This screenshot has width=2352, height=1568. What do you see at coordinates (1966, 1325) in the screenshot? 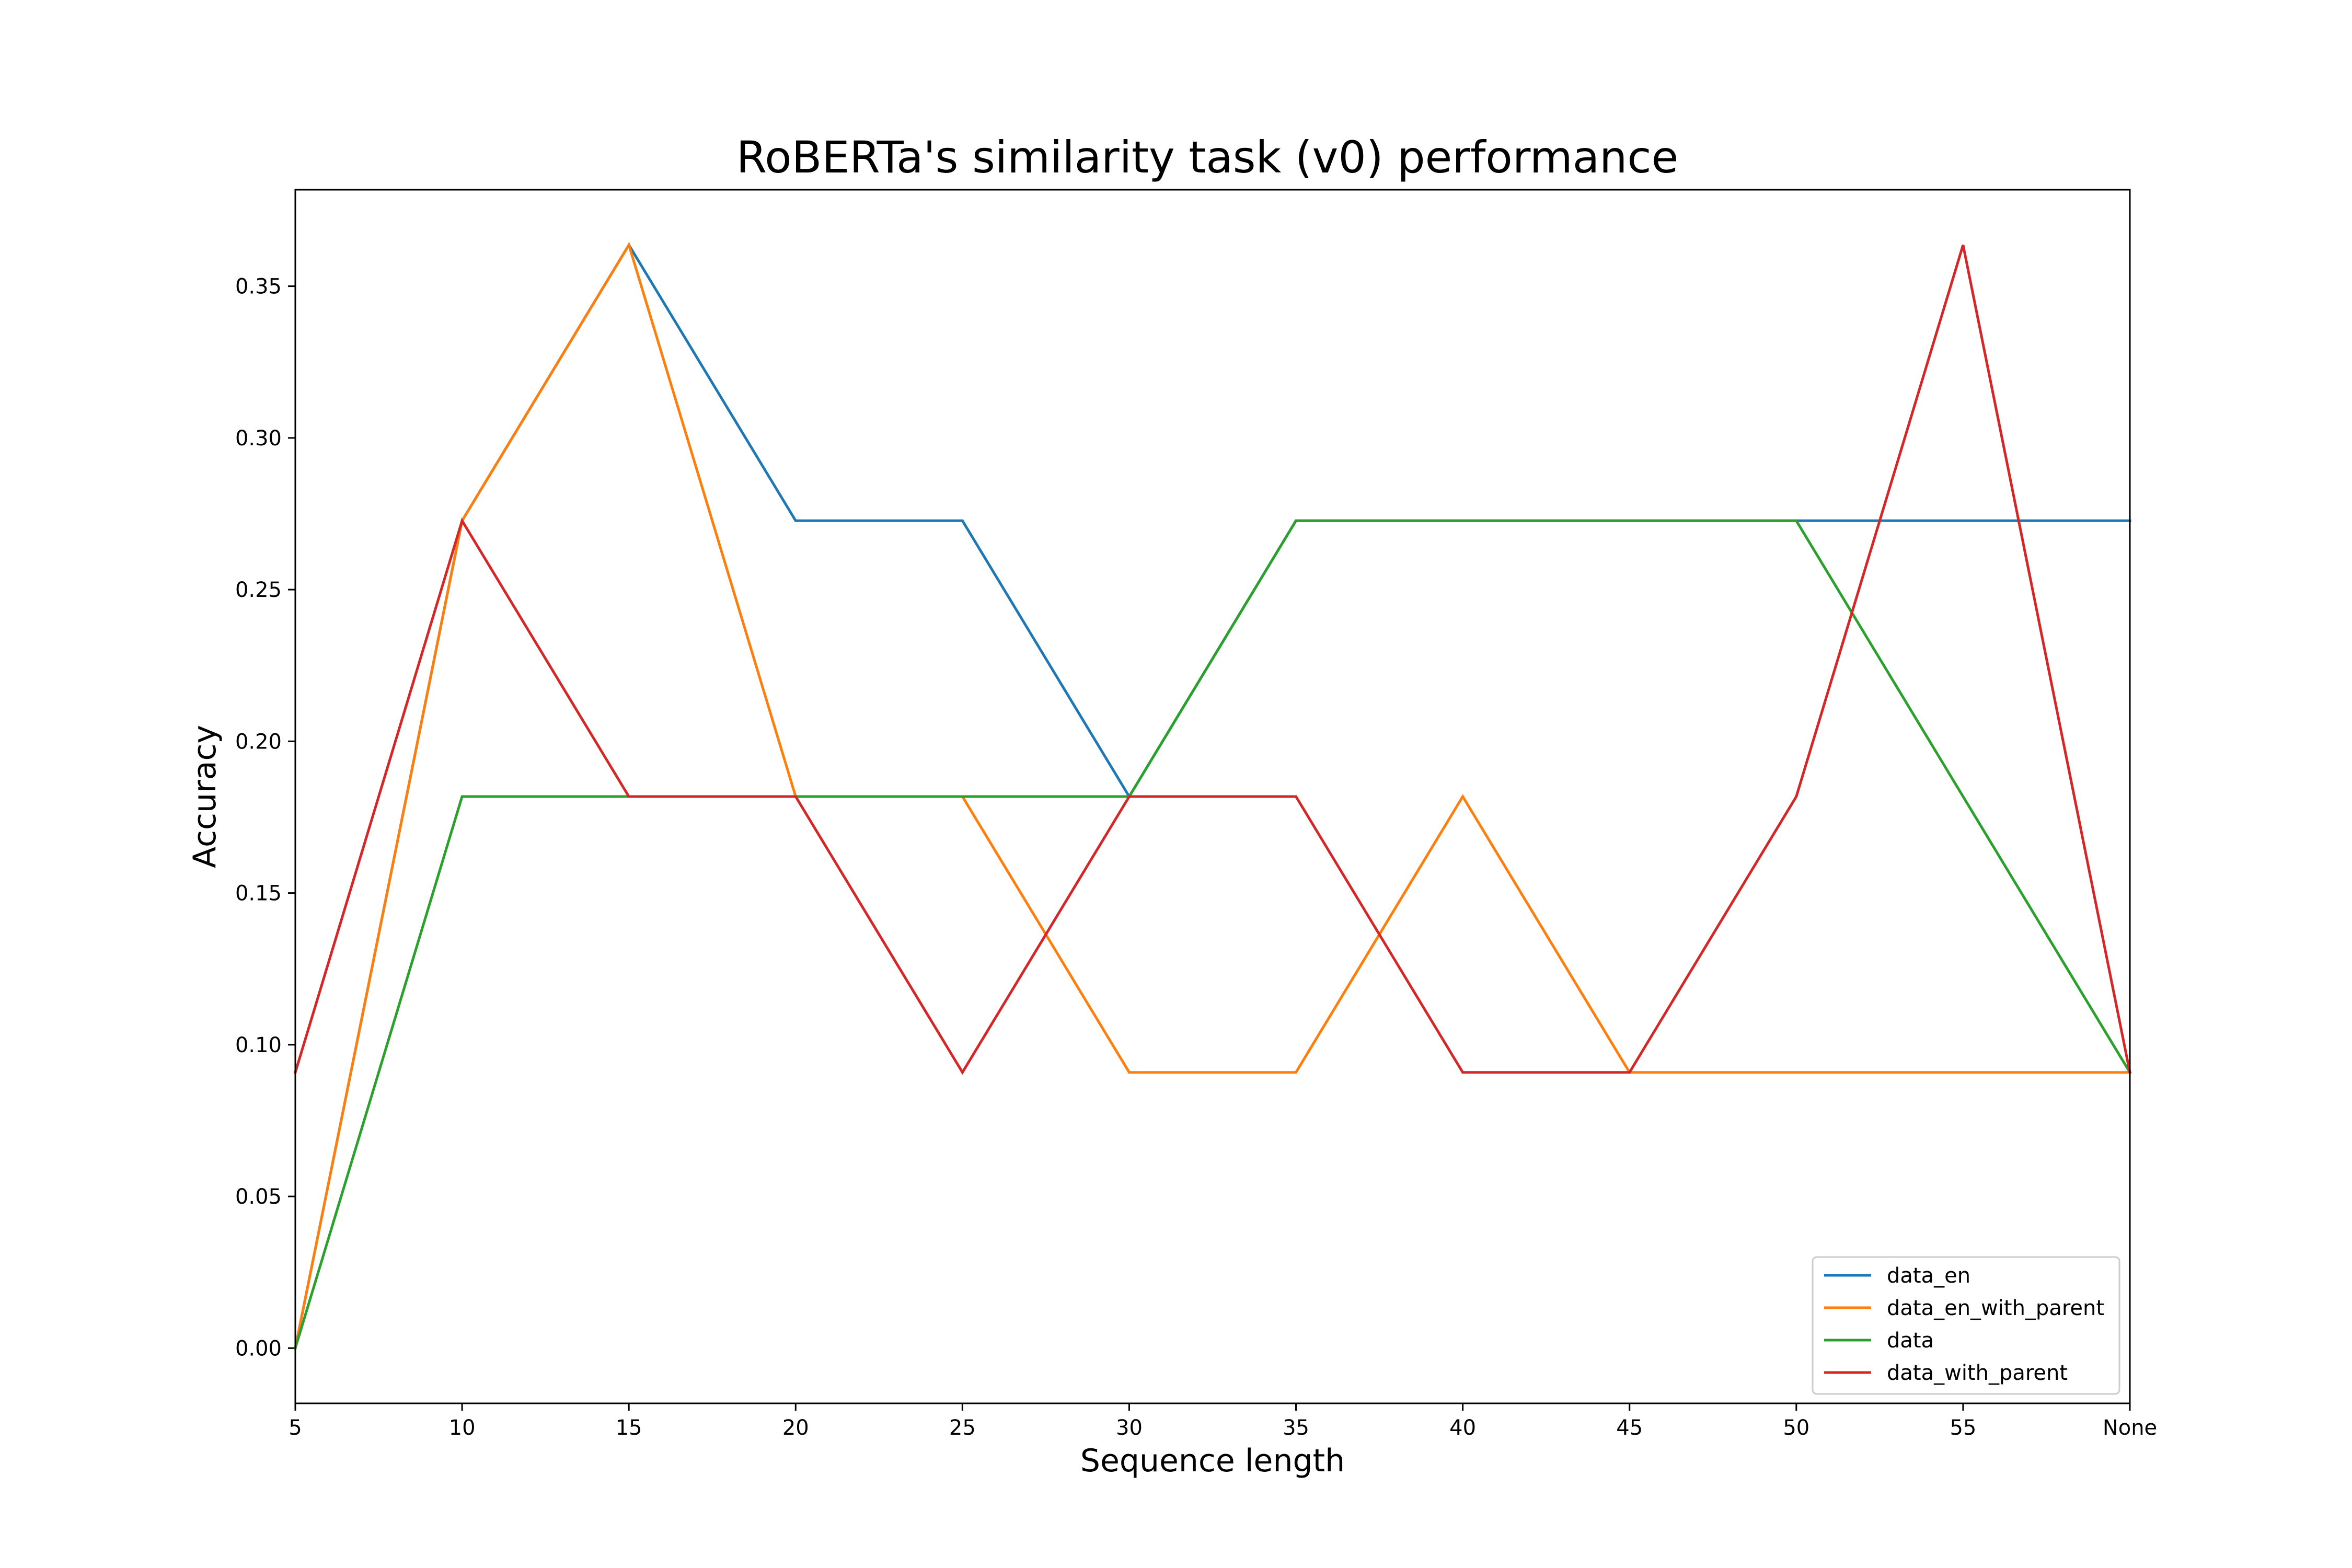
I see `legend-box` at bounding box center [1966, 1325].